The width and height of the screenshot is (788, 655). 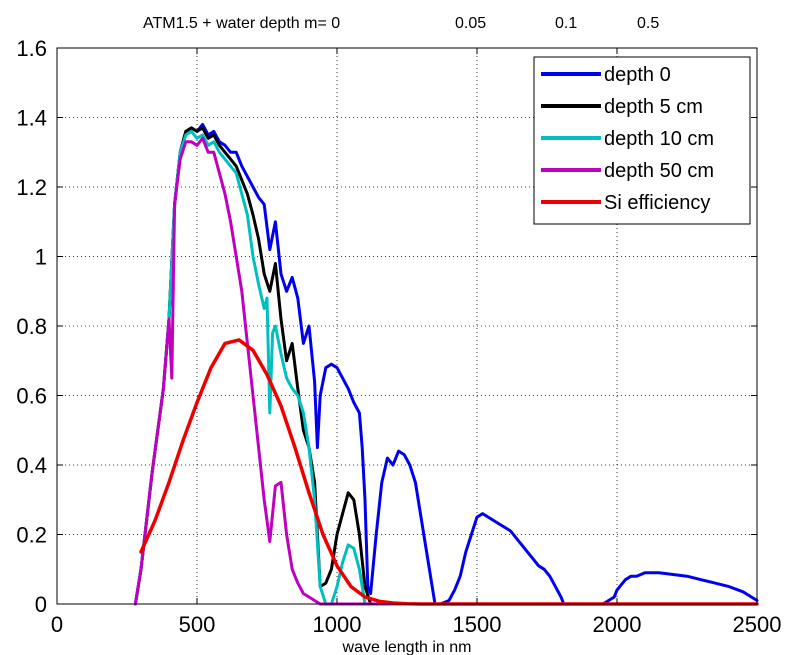 What do you see at coordinates (637, 75) in the screenshot?
I see `legend-label: depth 0` at bounding box center [637, 75].